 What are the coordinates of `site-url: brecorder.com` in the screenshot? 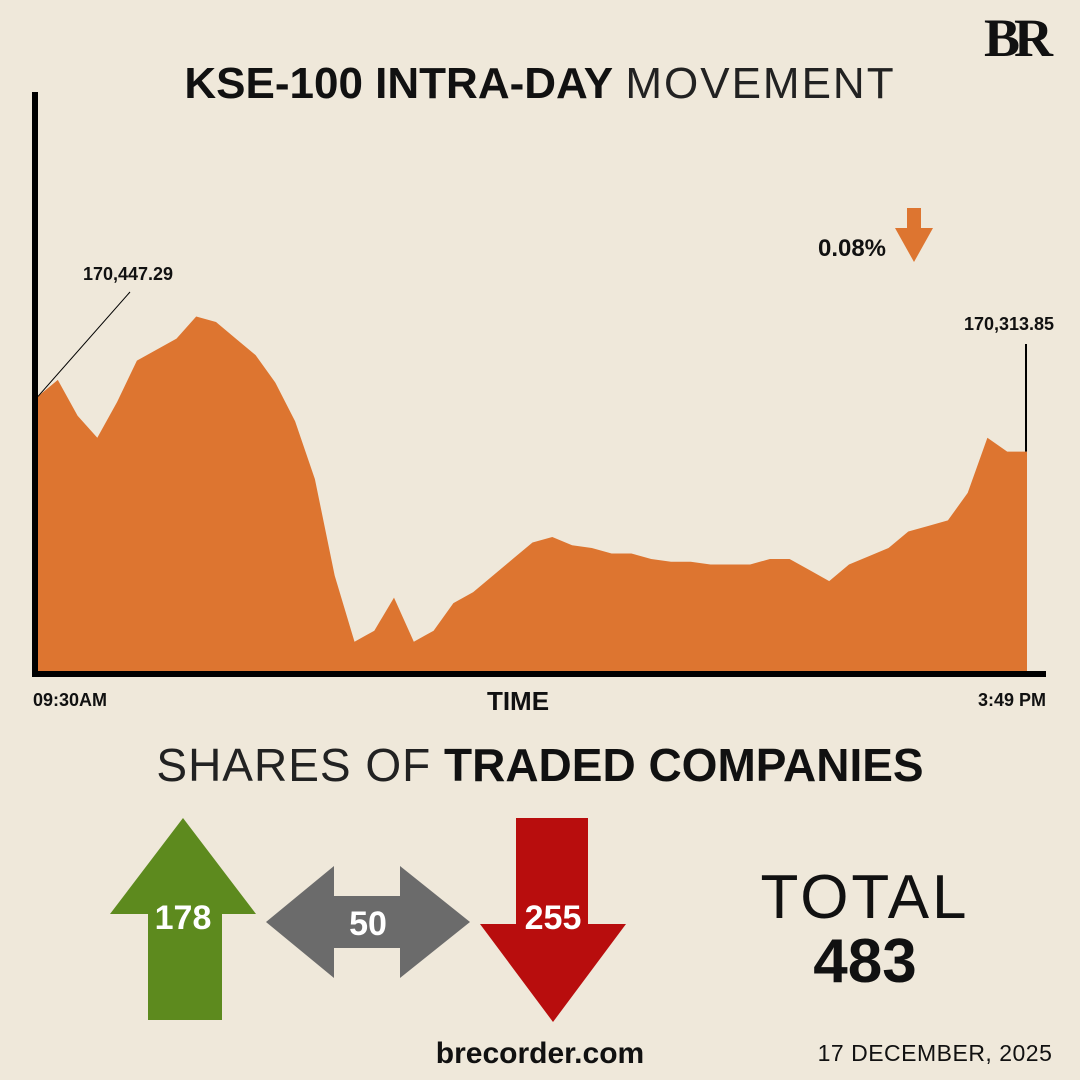 It's located at (540, 1053).